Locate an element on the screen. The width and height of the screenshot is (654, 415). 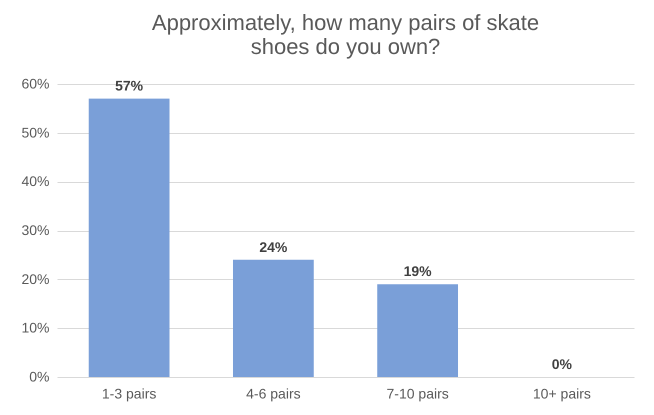
x-tick-label: 4-6 pairs is located at coordinates (273, 394).